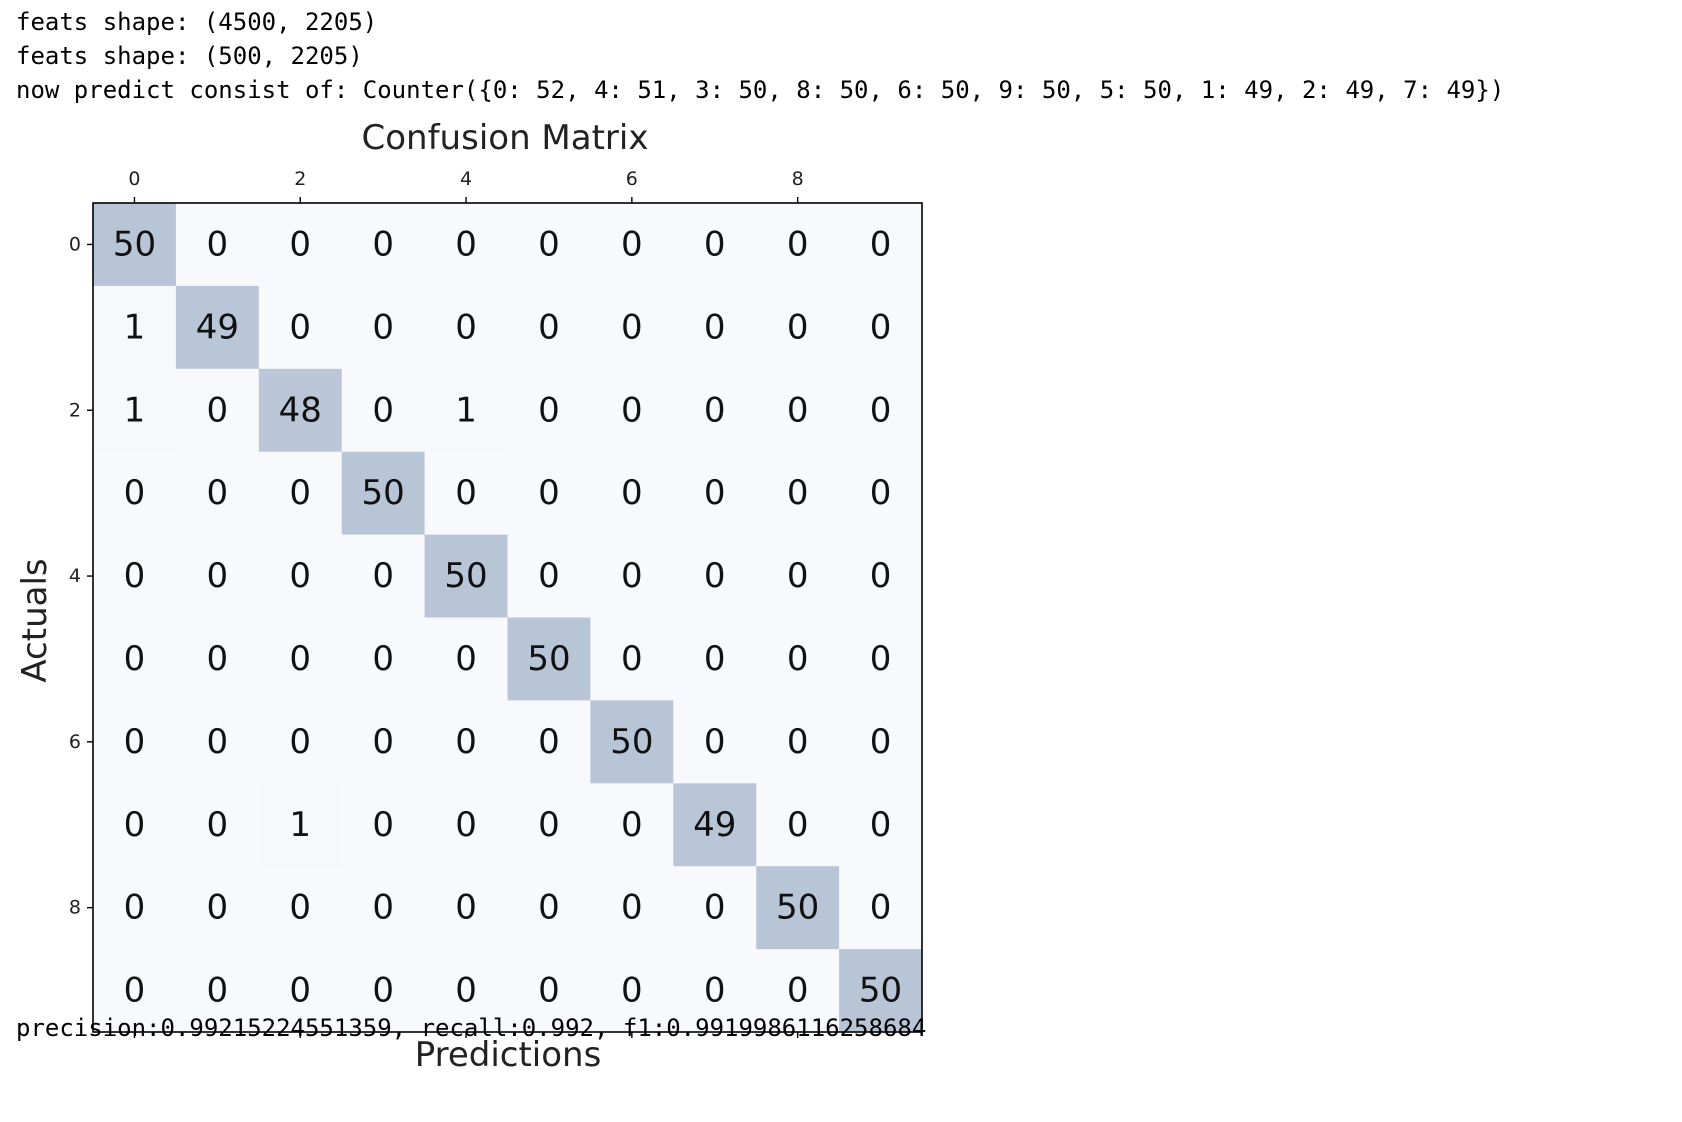  Describe the element at coordinates (798, 493) in the screenshot. I see `cell-value-r3-c8: 0` at that location.